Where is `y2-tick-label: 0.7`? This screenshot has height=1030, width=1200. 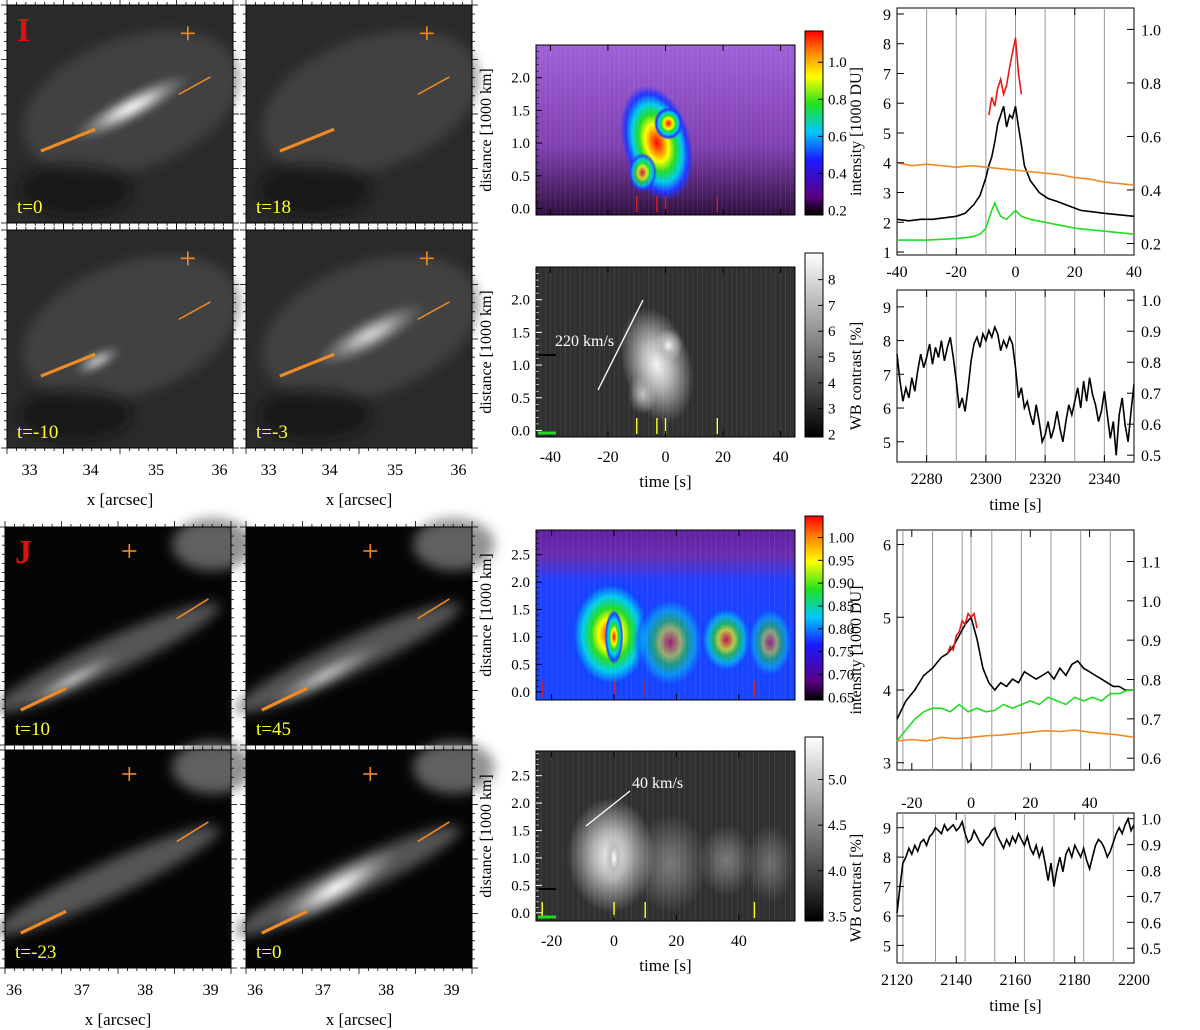
y2-tick-label: 0.7 is located at coordinates (1151, 394).